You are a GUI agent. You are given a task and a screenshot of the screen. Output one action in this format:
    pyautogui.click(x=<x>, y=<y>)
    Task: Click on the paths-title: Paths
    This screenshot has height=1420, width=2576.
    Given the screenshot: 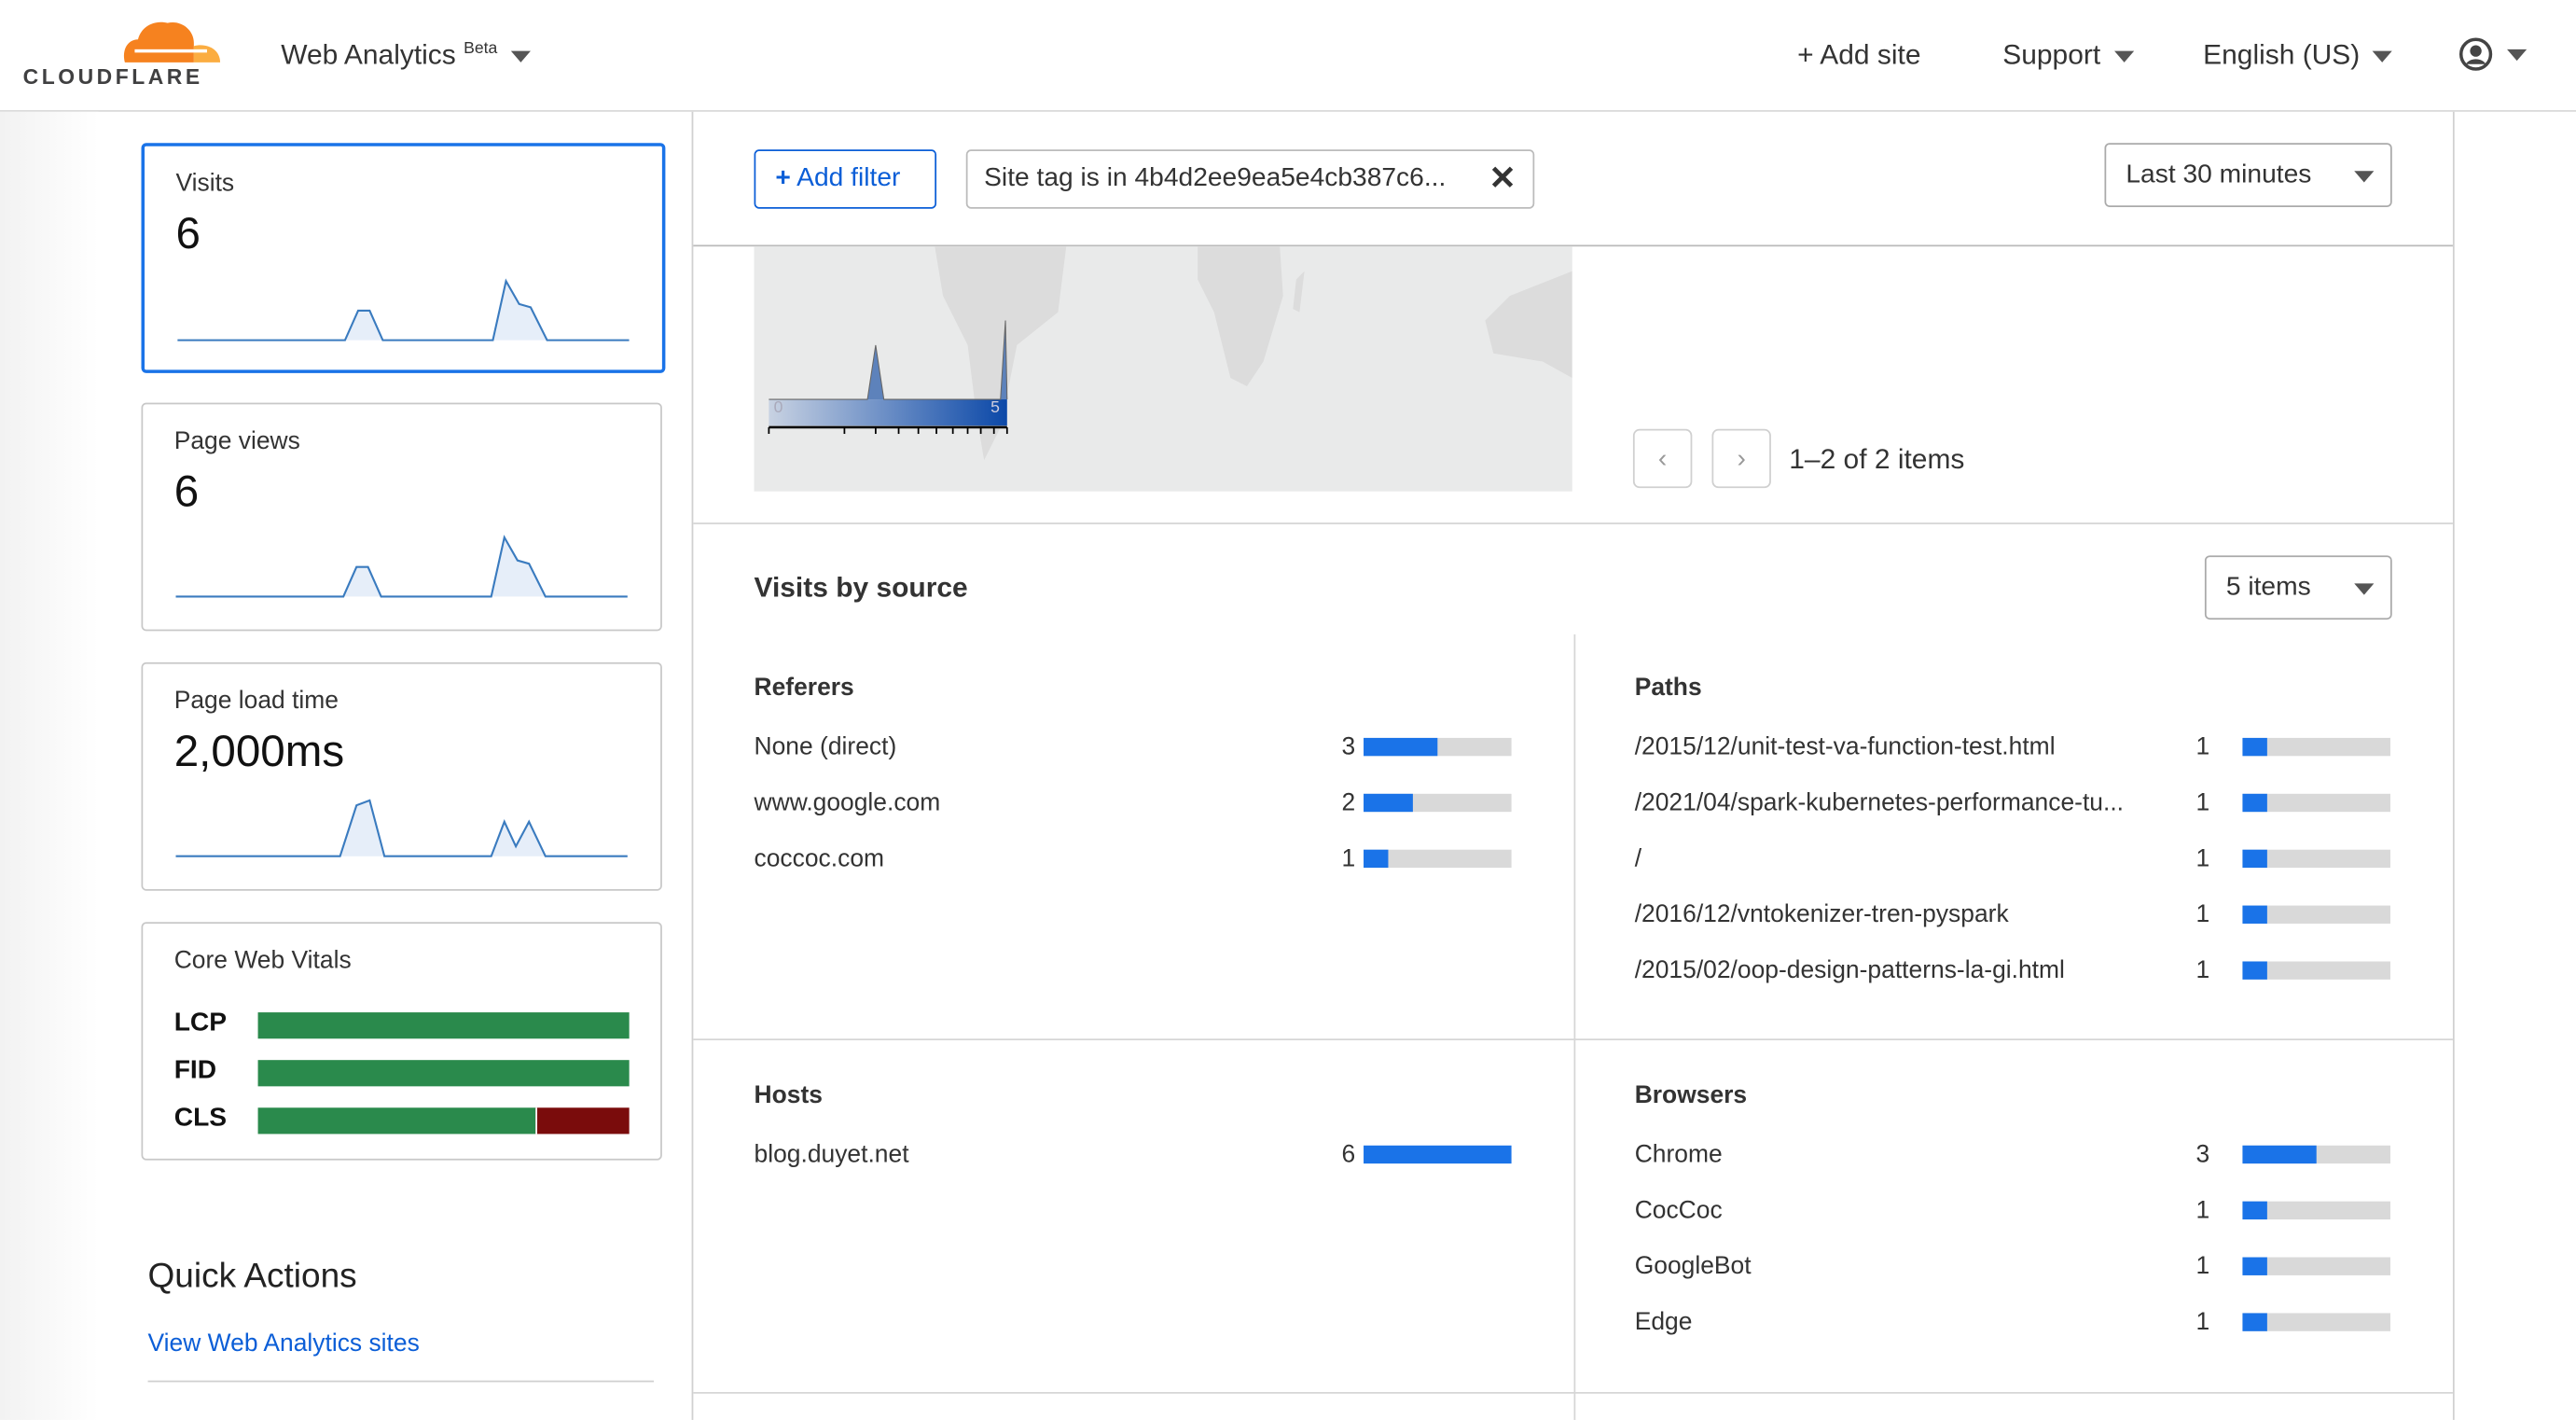 What is the action you would take?
    pyautogui.click(x=1668, y=688)
    